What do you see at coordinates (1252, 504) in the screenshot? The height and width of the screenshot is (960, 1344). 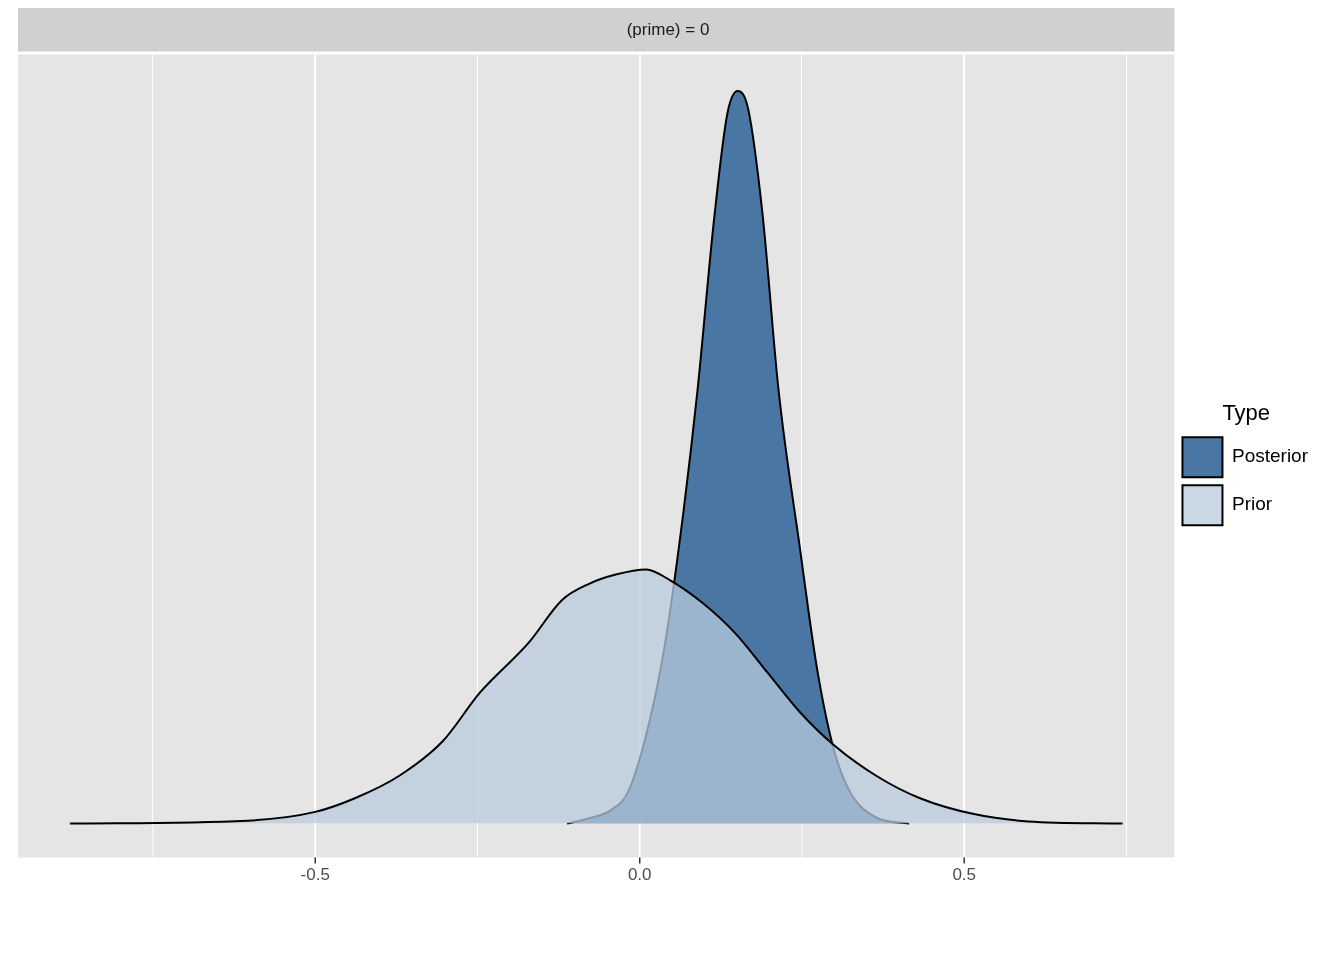 I see `legend-label: Prior` at bounding box center [1252, 504].